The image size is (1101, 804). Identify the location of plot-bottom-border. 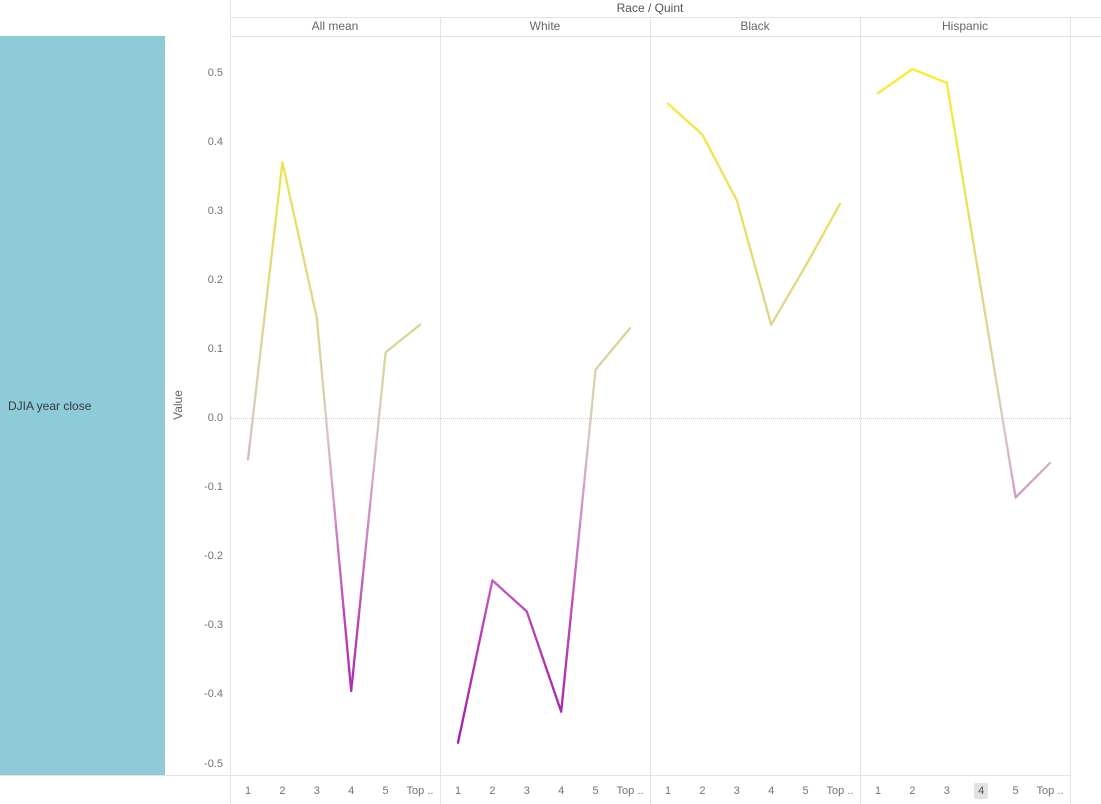
(535, 775).